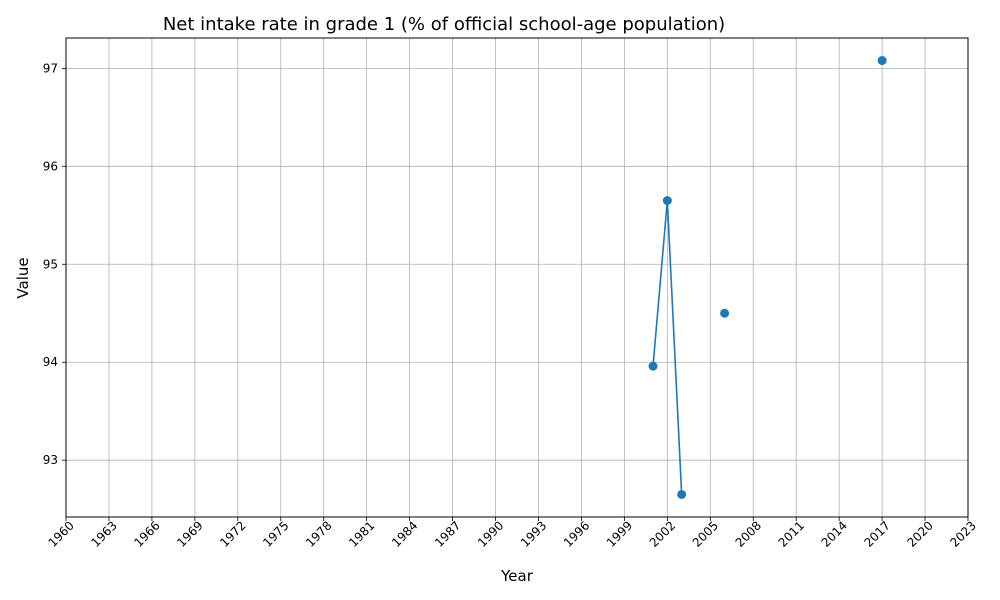 Image resolution: width=1000 pixels, height=600 pixels. Describe the element at coordinates (533, 533) in the screenshot. I see `x-tick-label: 1993` at that location.